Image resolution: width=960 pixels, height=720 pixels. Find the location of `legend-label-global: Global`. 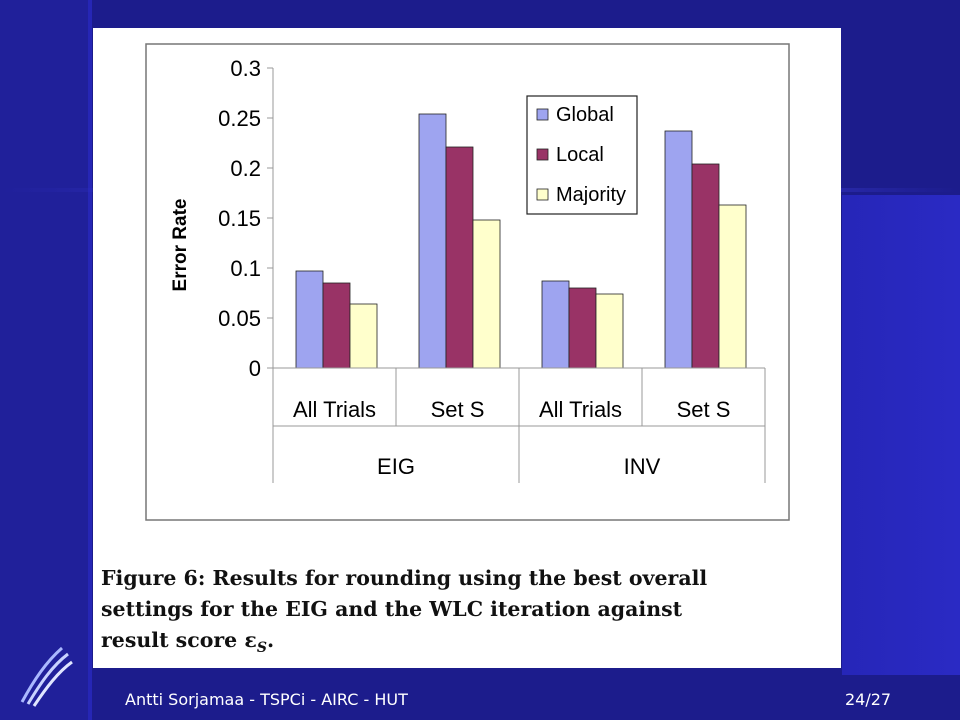

legend-label-global: Global is located at coordinates (585, 115).